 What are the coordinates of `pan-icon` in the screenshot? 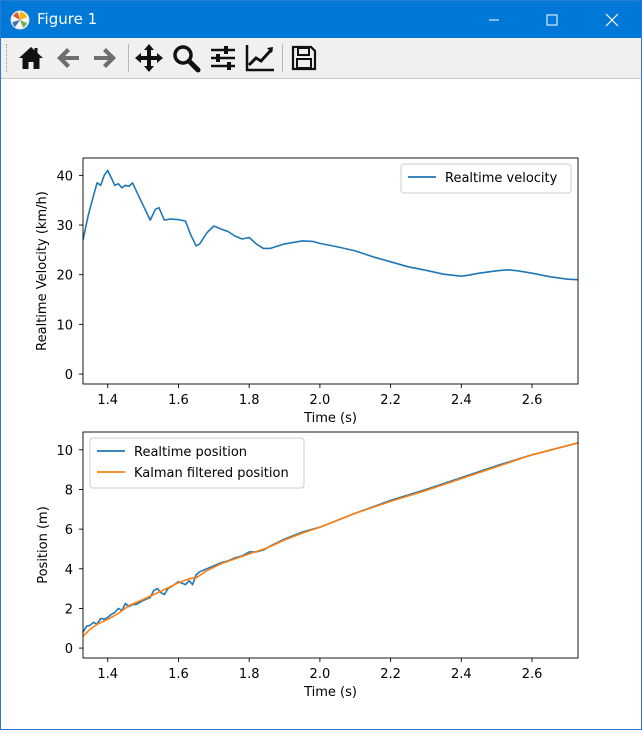 It's located at (149, 58).